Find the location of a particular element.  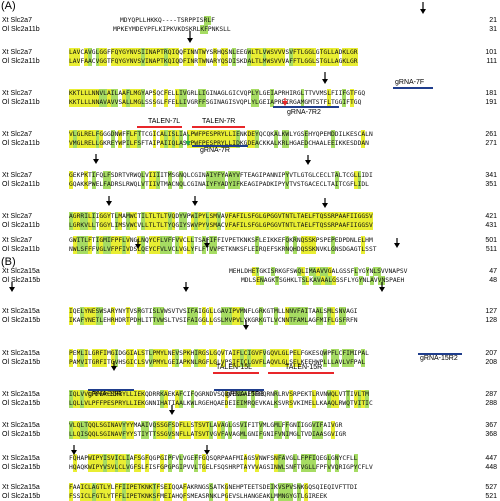

sequence-position: 208 is located at coordinates (491, 362).